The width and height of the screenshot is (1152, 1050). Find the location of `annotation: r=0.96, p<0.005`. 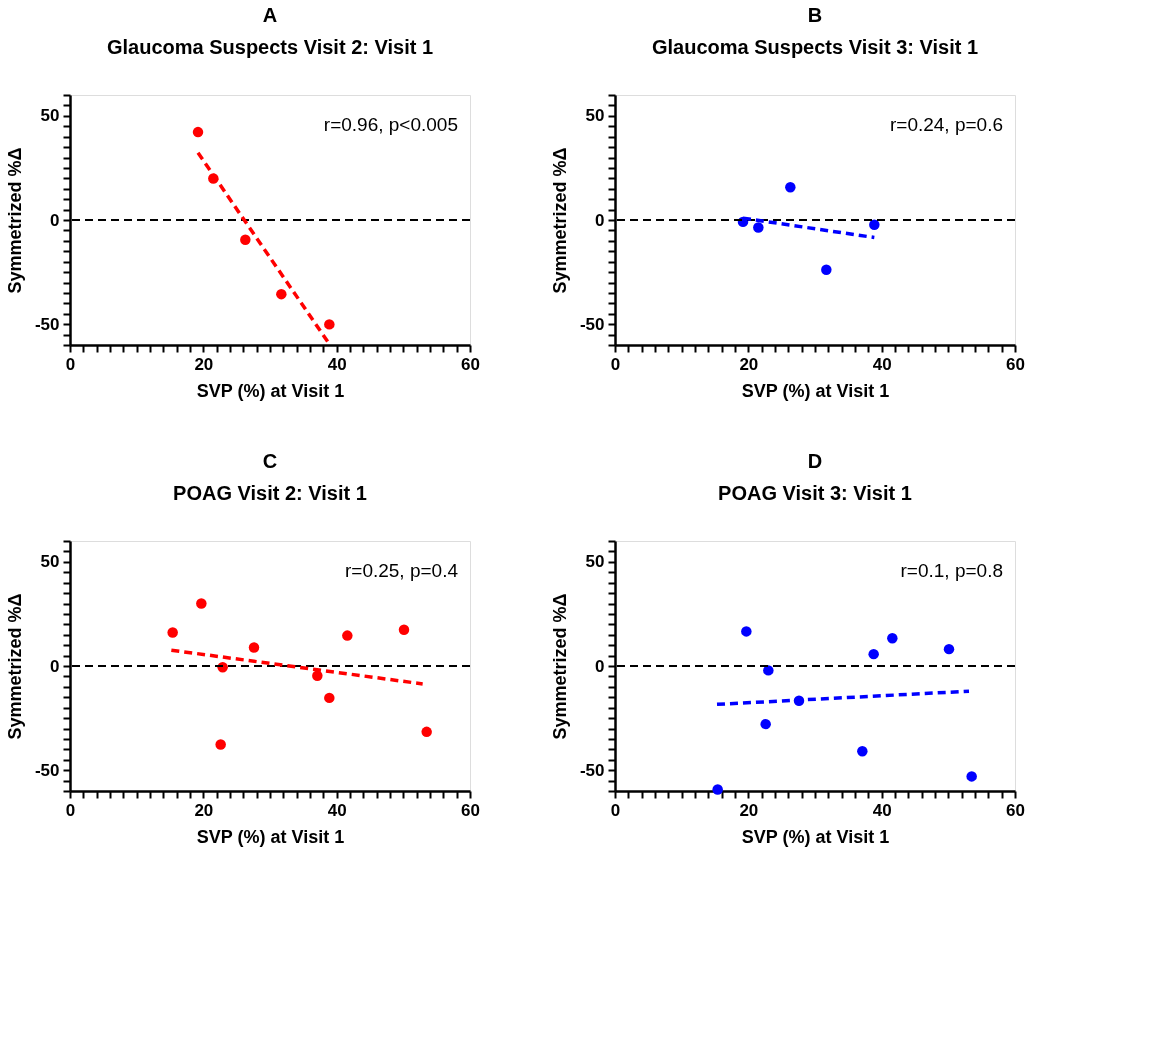

annotation: r=0.96, p<0.005 is located at coordinates (390, 124).